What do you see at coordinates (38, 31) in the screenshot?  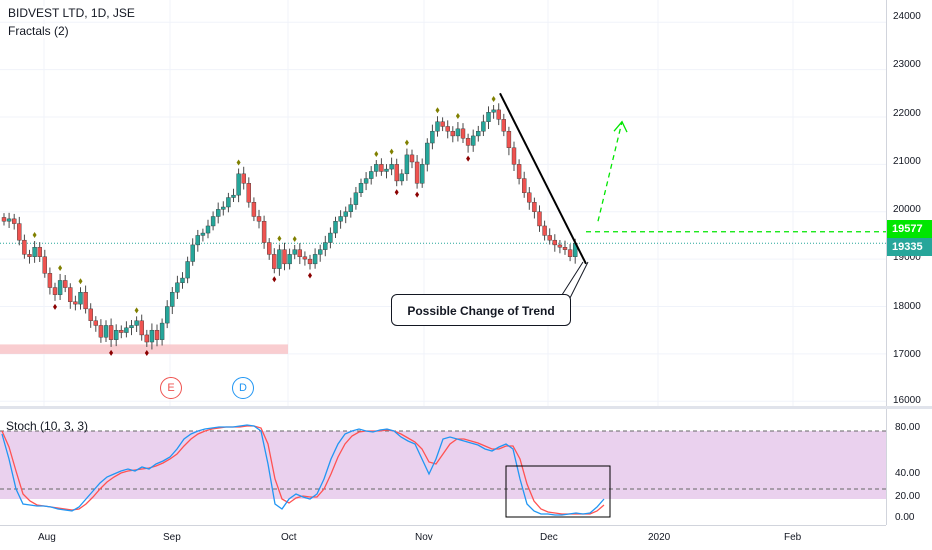 I see `indicator-label: Fractals (2)` at bounding box center [38, 31].